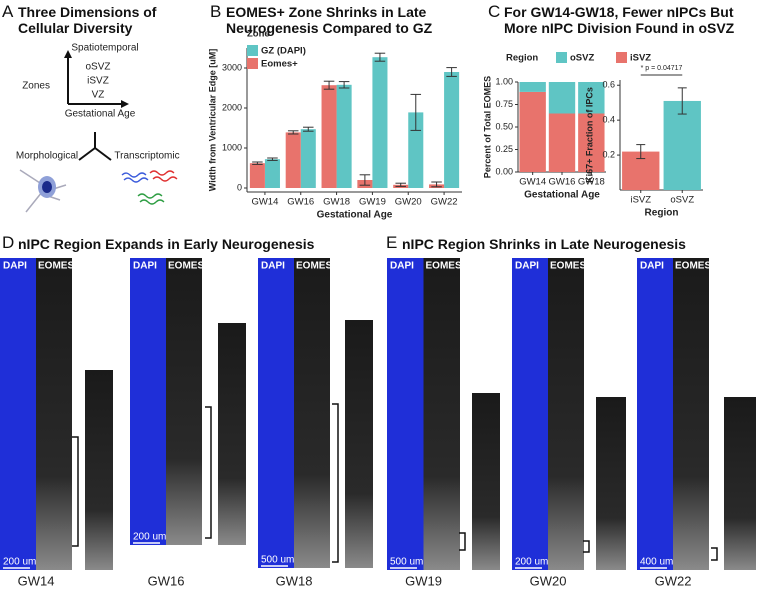  Describe the element at coordinates (36, 580) in the screenshot. I see `stage-label: GW14` at that location.